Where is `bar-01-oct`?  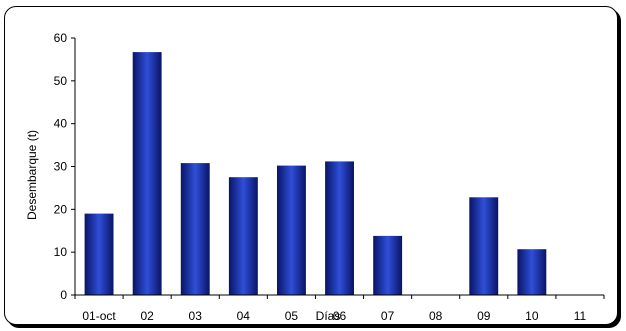
bar-01-oct is located at coordinates (99, 254).